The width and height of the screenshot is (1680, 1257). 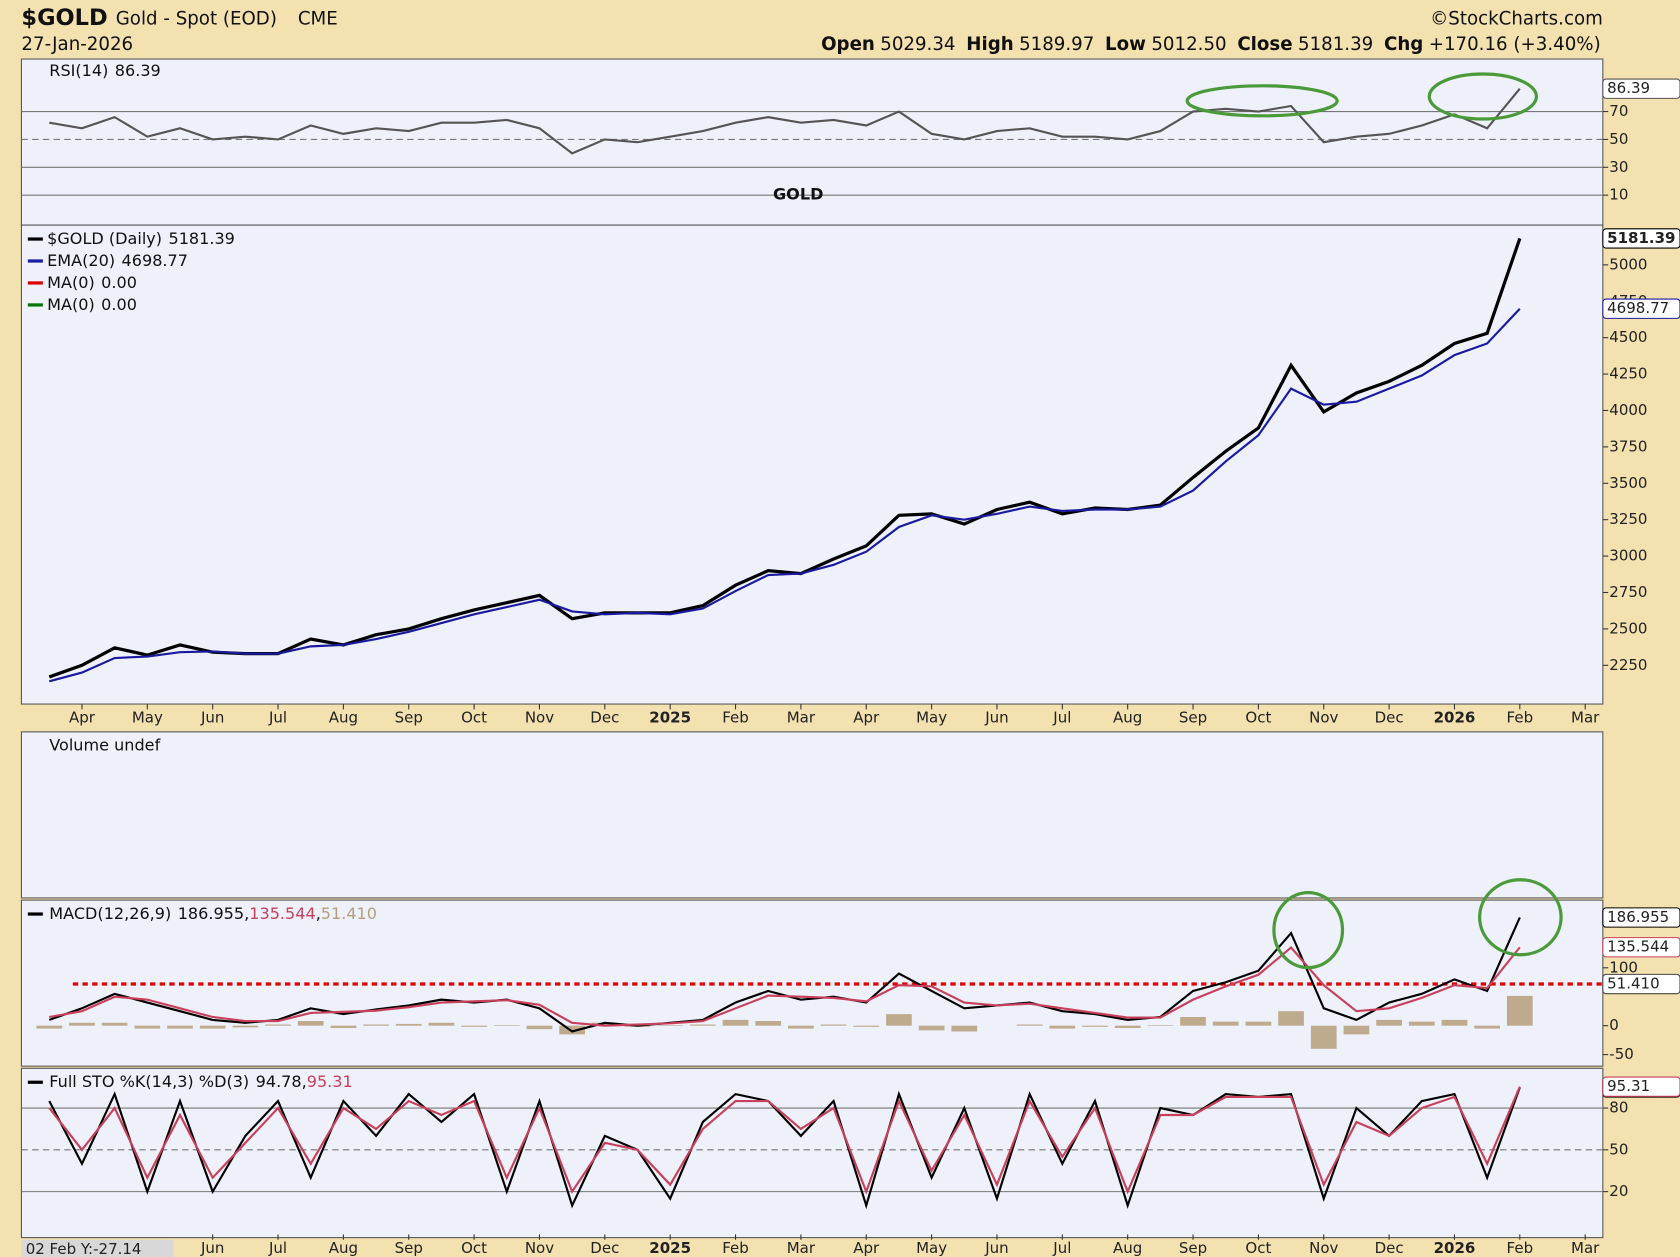 What do you see at coordinates (279, 1081) in the screenshot?
I see `series-value: 94.78` at bounding box center [279, 1081].